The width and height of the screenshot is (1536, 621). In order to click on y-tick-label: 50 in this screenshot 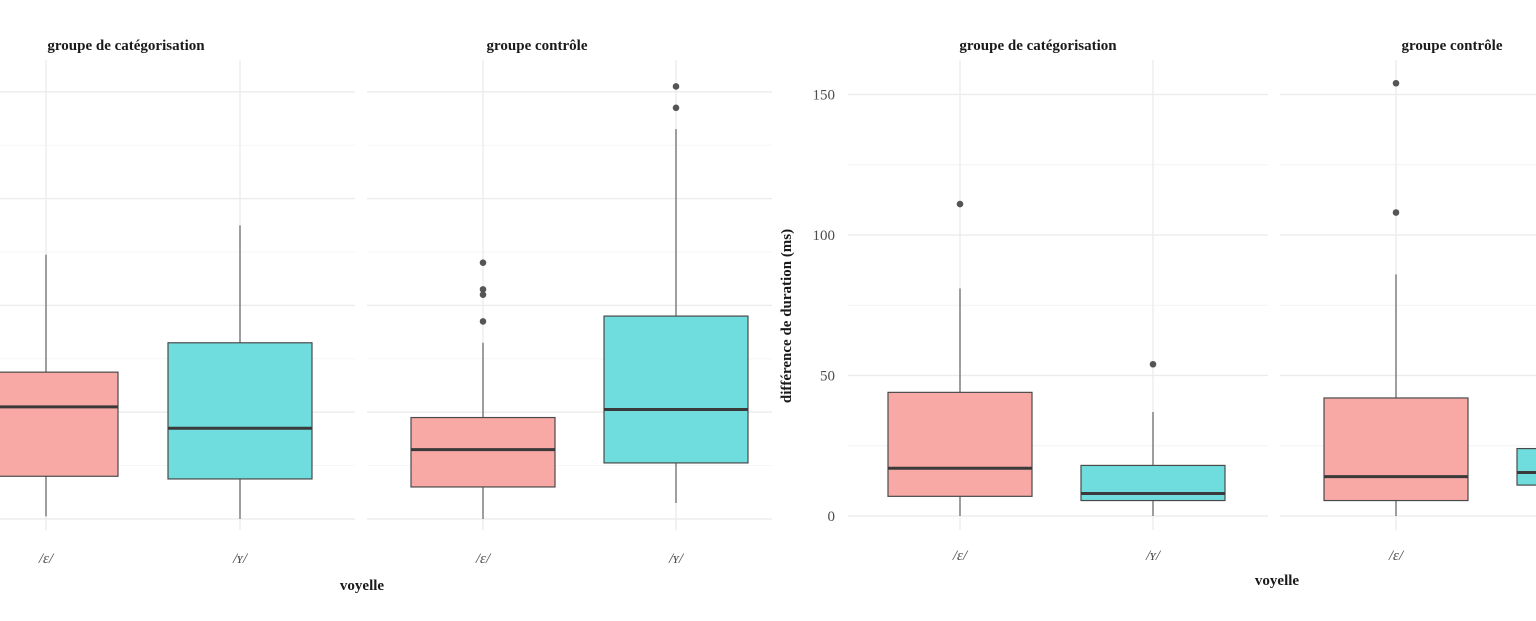, I will do `click(827, 377)`.